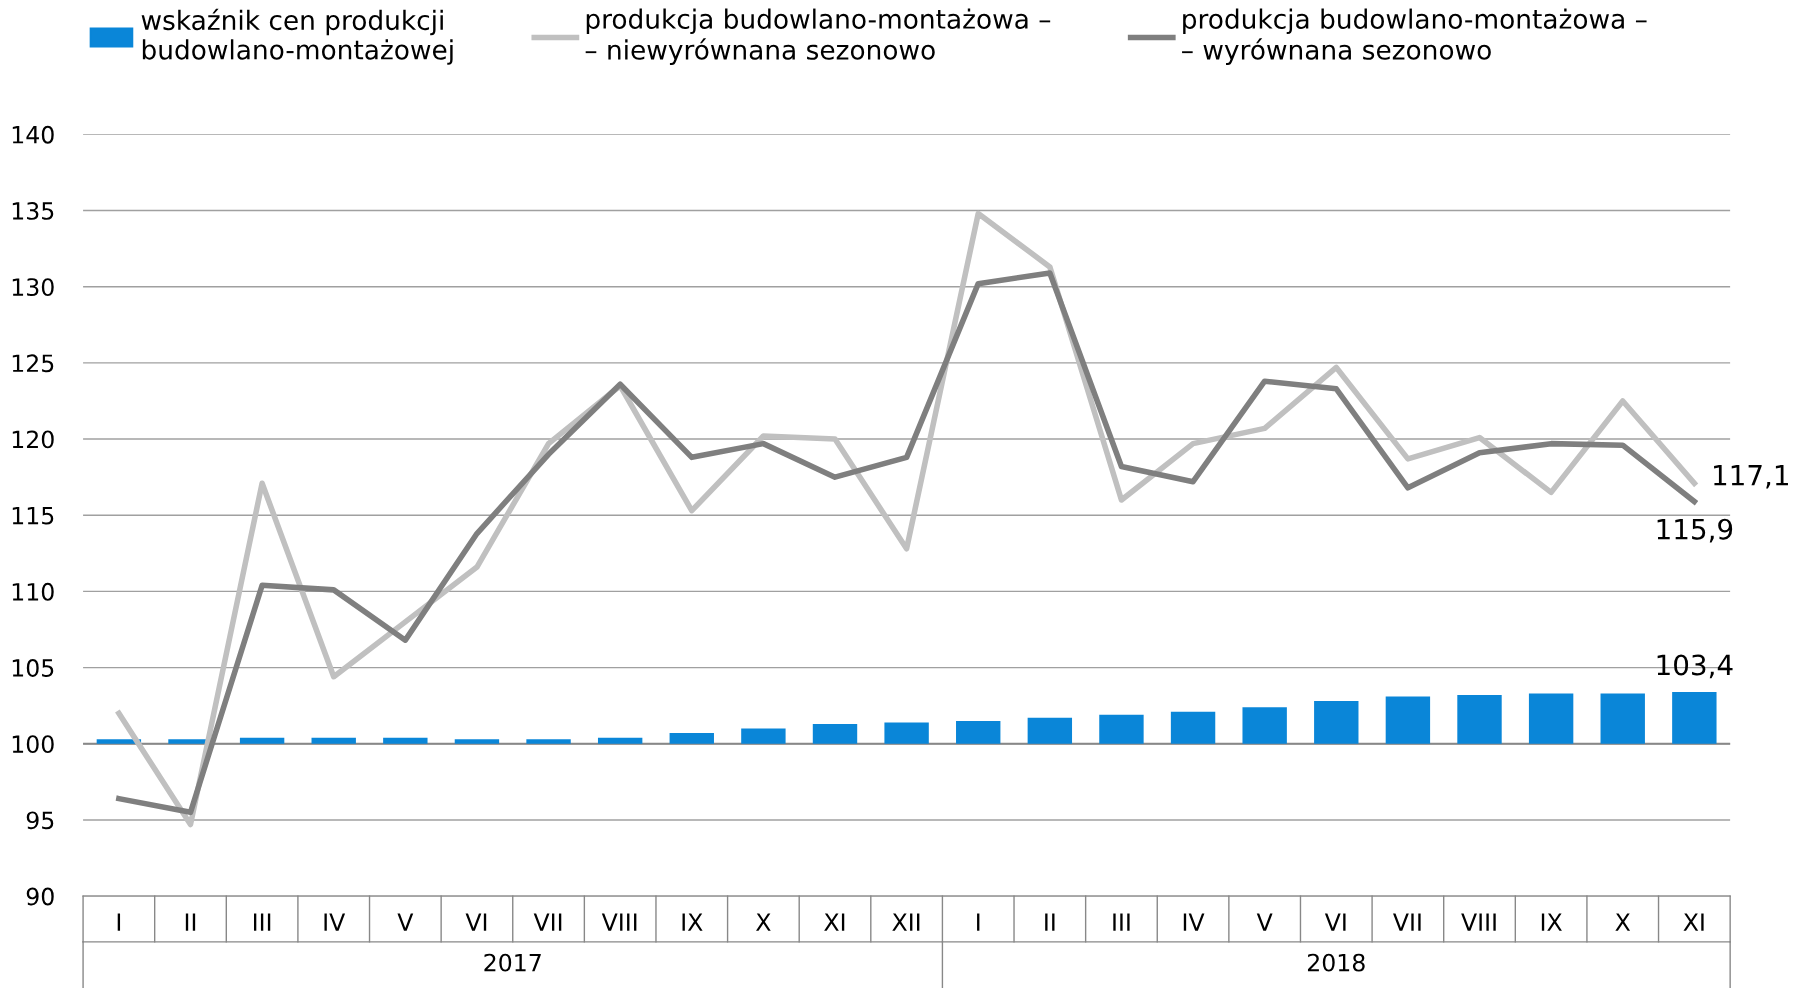 Image resolution: width=1806 pixels, height=988 pixels. I want to click on y-tick-label: 100, so click(33, 744).